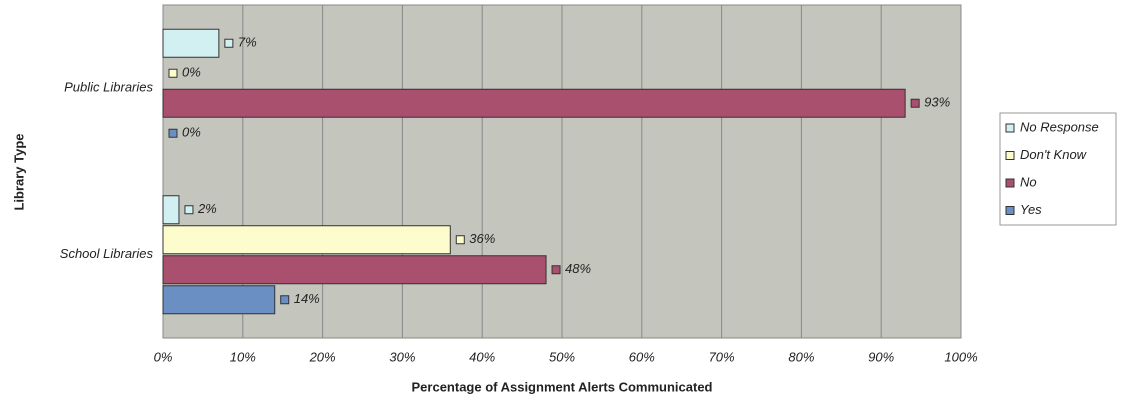 This screenshot has width=1128, height=402. I want to click on data-label: 7%, so click(247, 42).